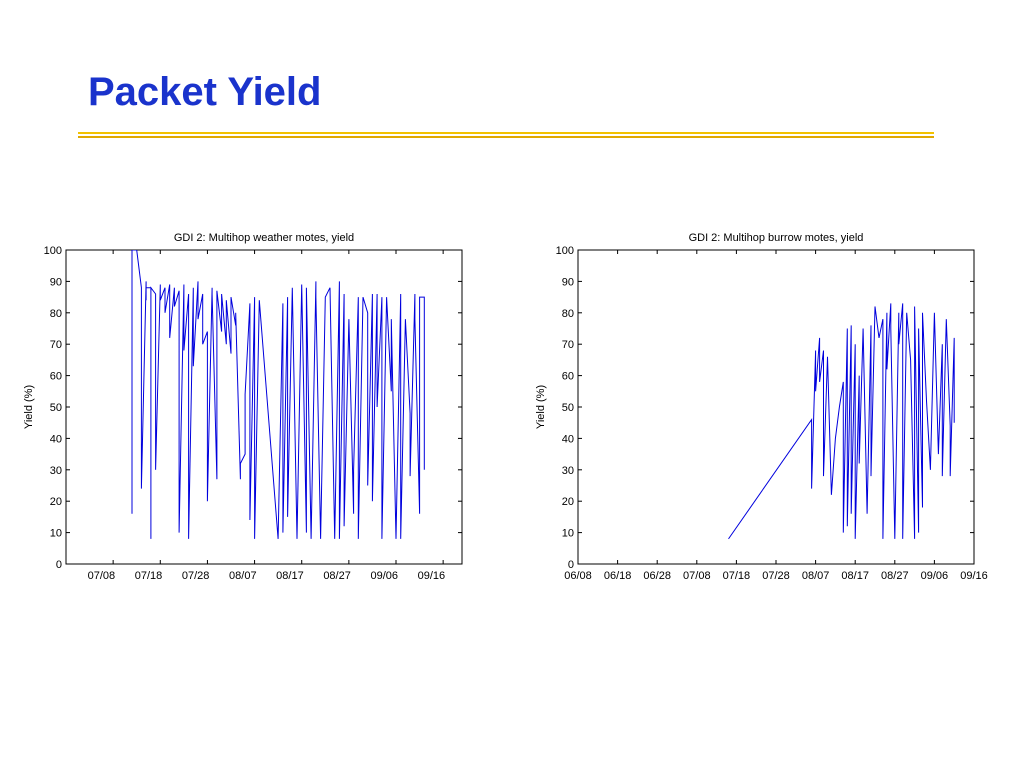 Image resolution: width=1024 pixels, height=768 pixels. Describe the element at coordinates (657, 576) in the screenshot. I see `x-tick-label: 06/28` at that location.